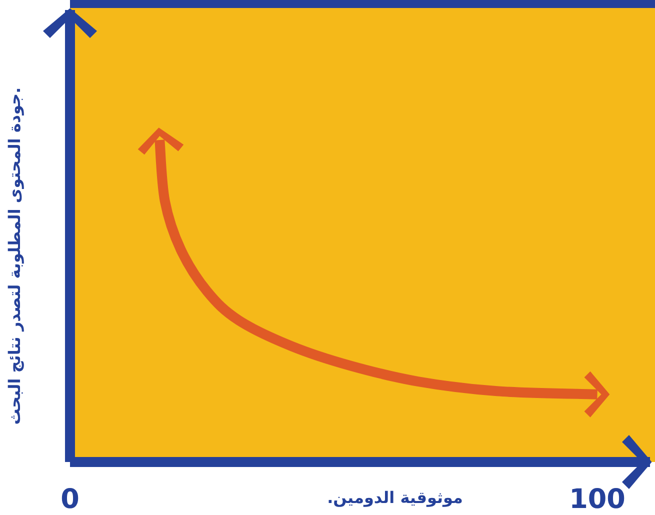  Describe the element at coordinates (597, 499) in the screenshot. I see `x-tick-label: 100` at that location.